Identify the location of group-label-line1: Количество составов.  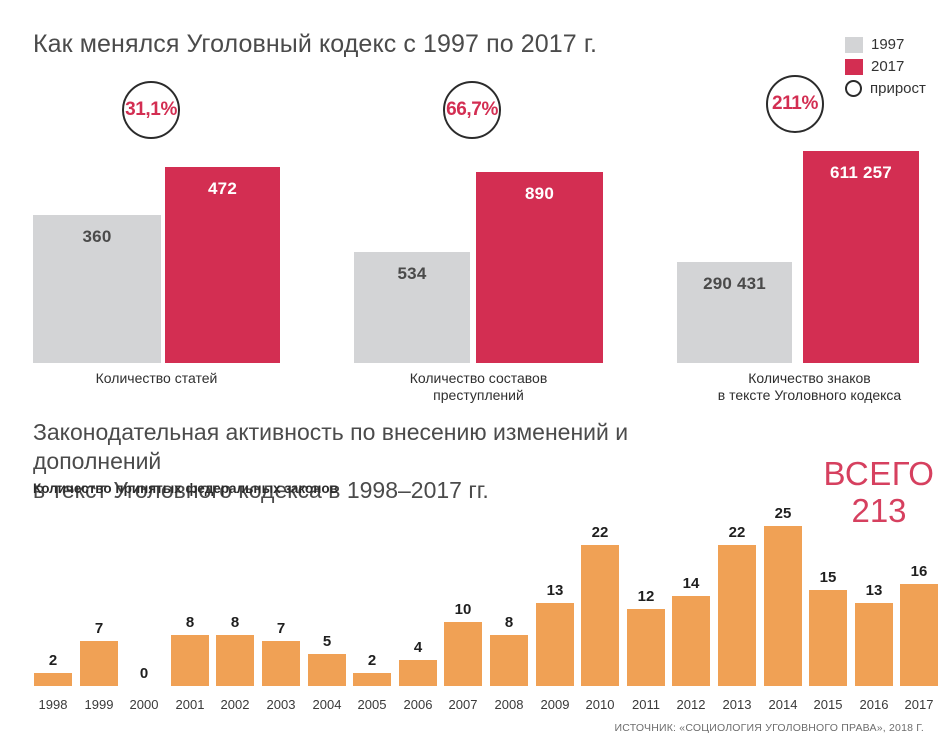
(478, 378).